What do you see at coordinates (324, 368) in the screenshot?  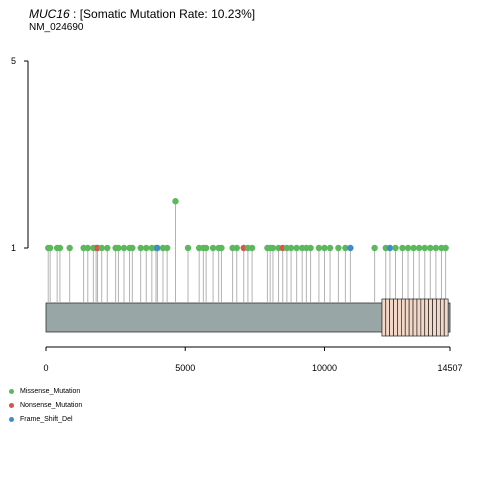 I see `x-tick-label-10000: 10000` at bounding box center [324, 368].